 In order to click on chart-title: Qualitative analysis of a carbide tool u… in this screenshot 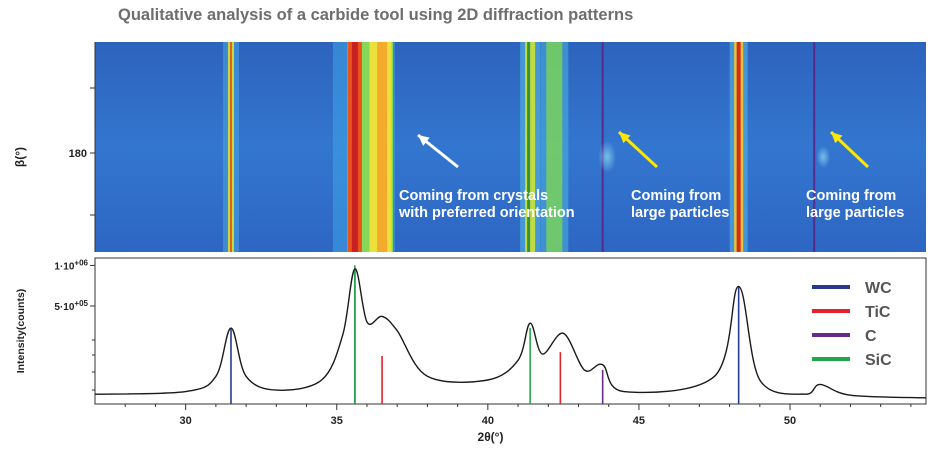, I will do `click(376, 15)`.